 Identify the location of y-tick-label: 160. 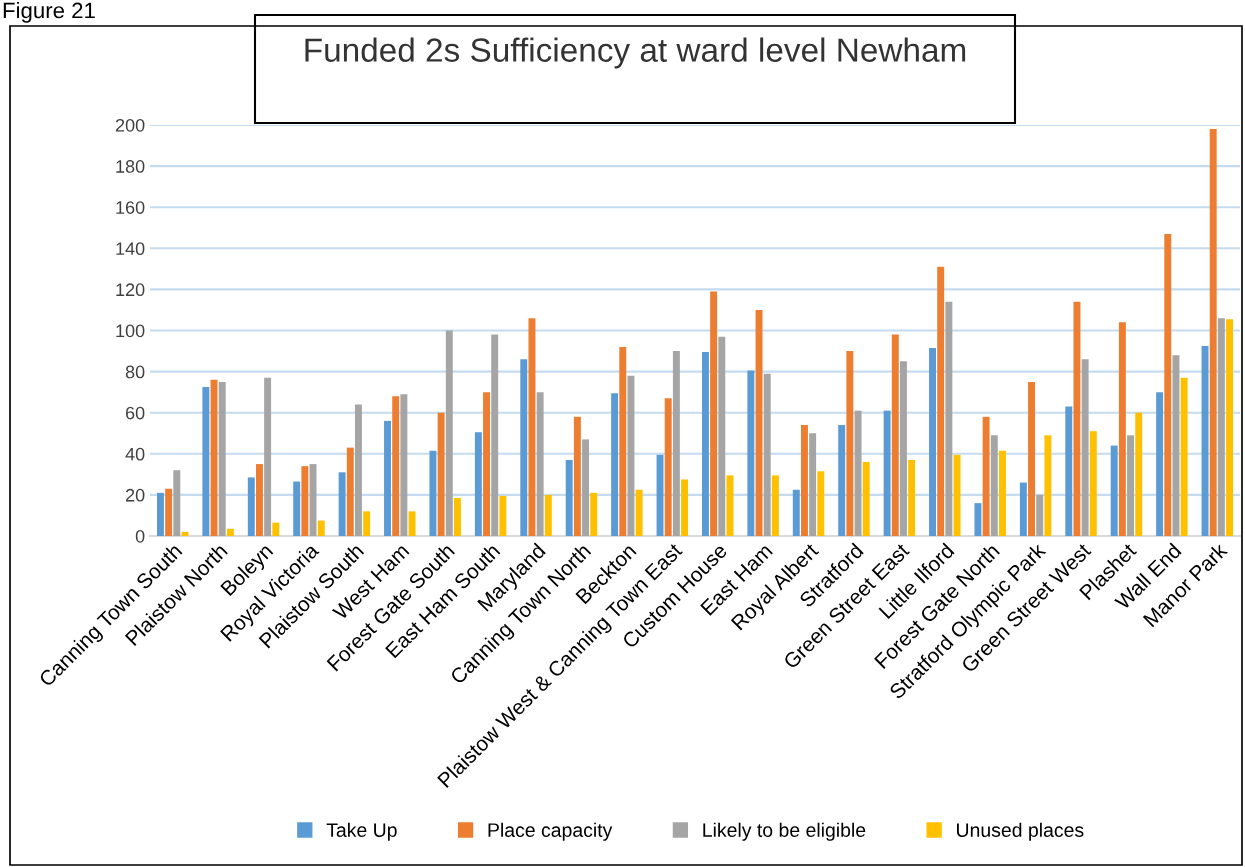
(130, 207).